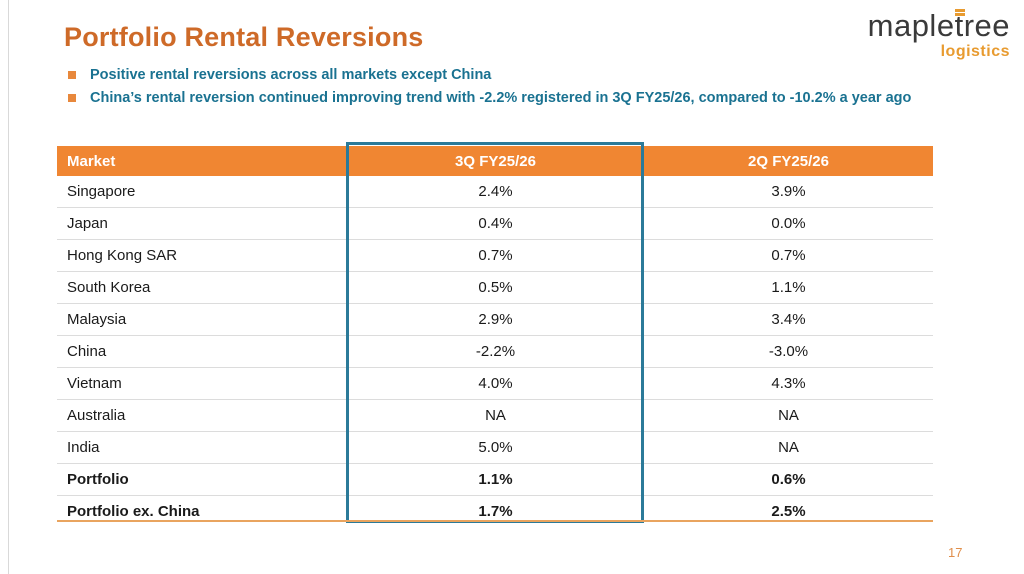  I want to click on market-cell: Vietnam, so click(202, 383).